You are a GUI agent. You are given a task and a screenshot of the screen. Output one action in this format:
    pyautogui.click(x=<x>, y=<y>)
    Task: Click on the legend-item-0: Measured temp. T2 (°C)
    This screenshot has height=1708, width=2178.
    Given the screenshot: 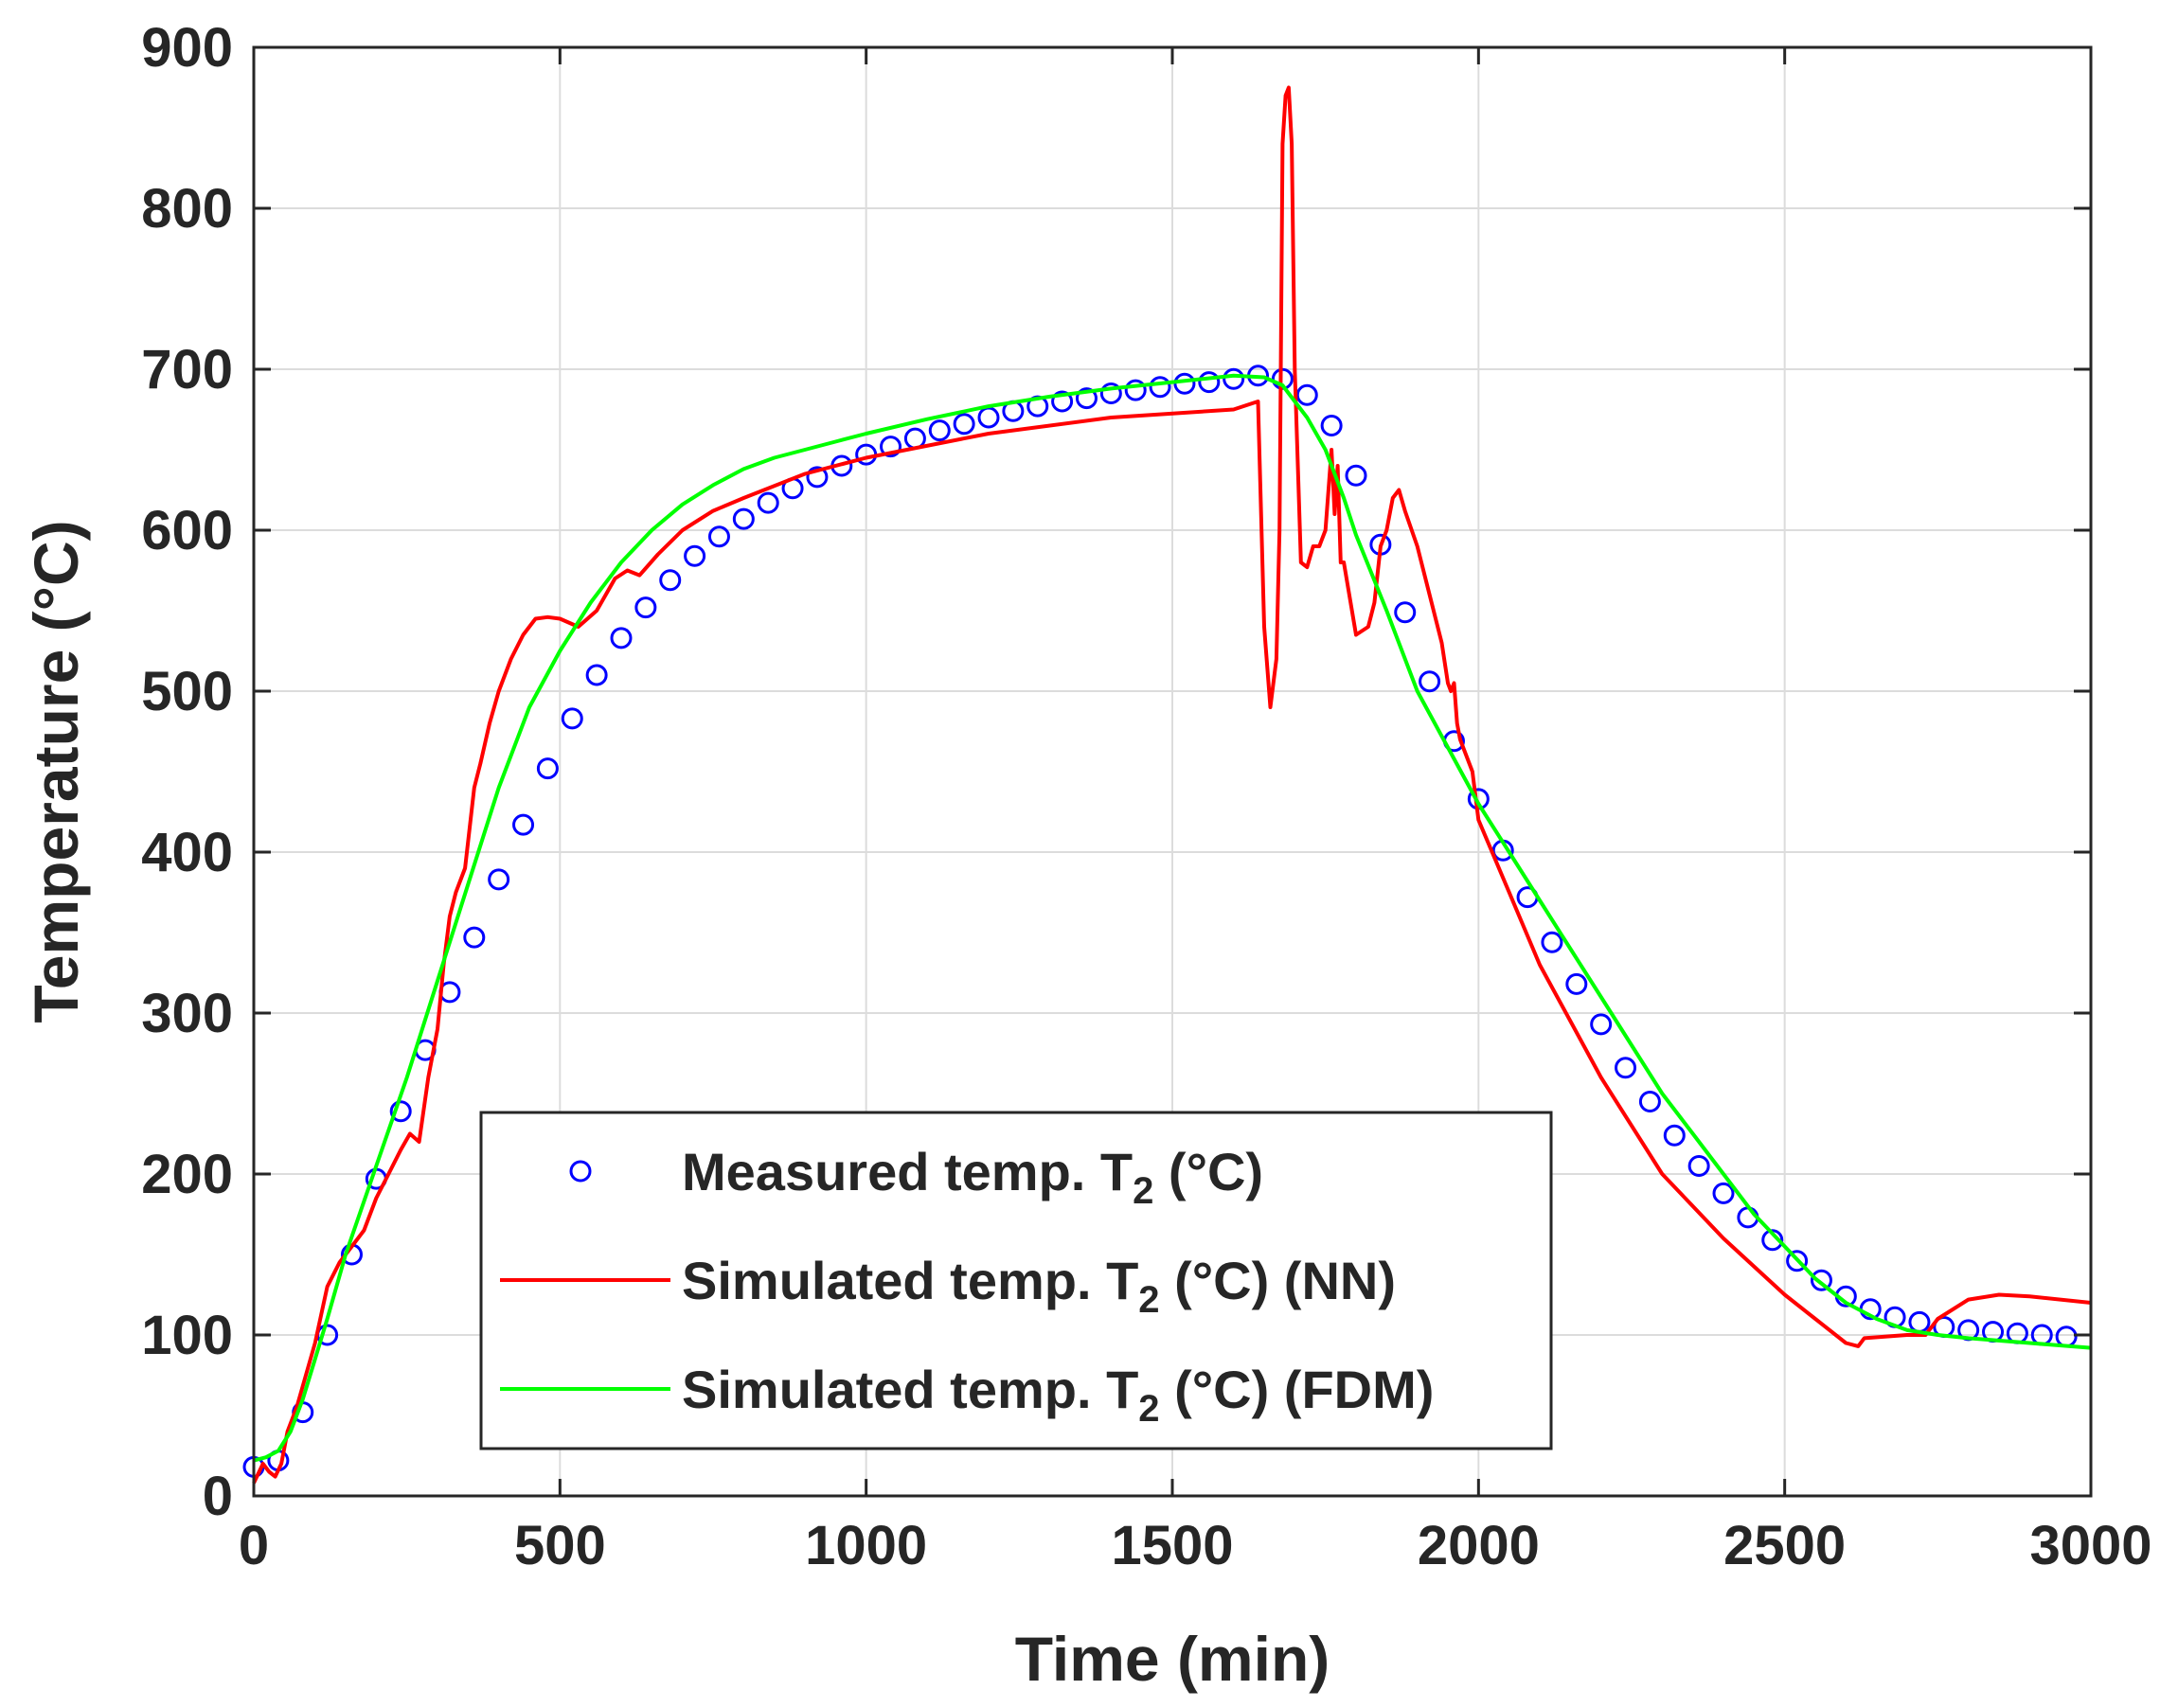 What is the action you would take?
    pyautogui.click(x=916, y=1177)
    